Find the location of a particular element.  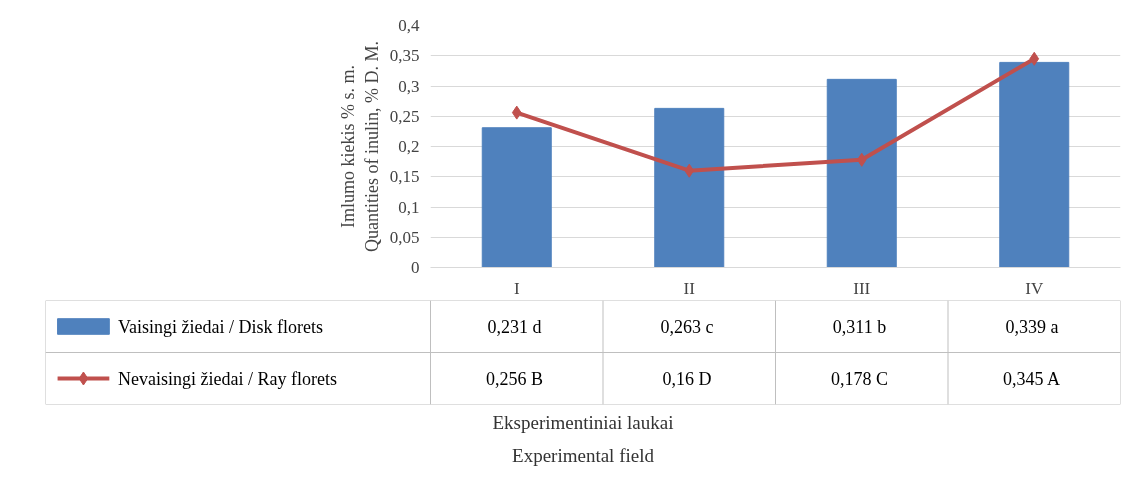

data-label: 0,178 C is located at coordinates (860, 378).